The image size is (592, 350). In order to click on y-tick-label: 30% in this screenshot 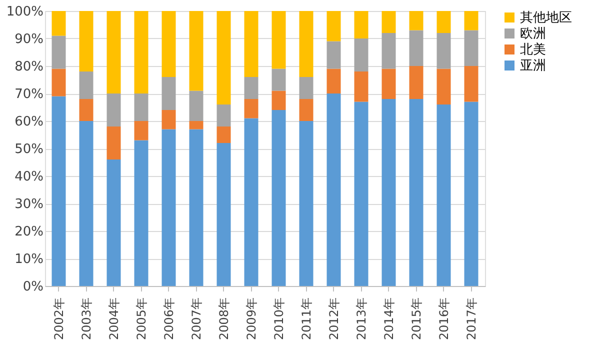, I will do `click(29, 204)`.